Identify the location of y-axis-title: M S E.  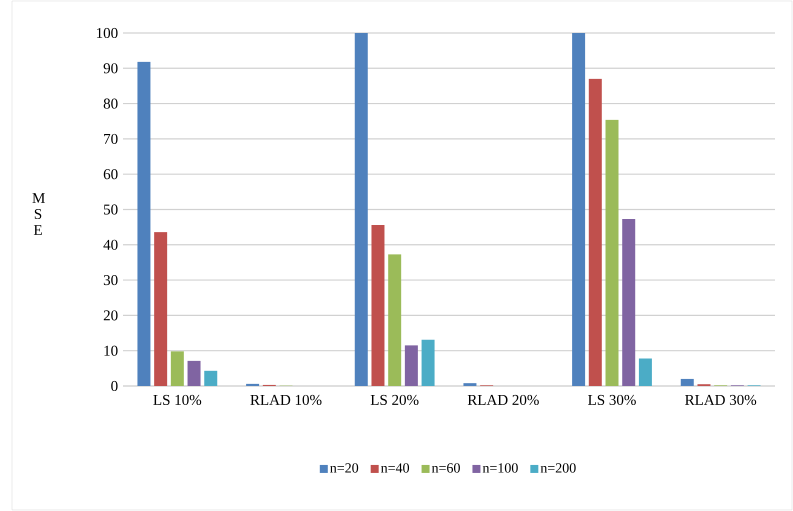
(38, 214).